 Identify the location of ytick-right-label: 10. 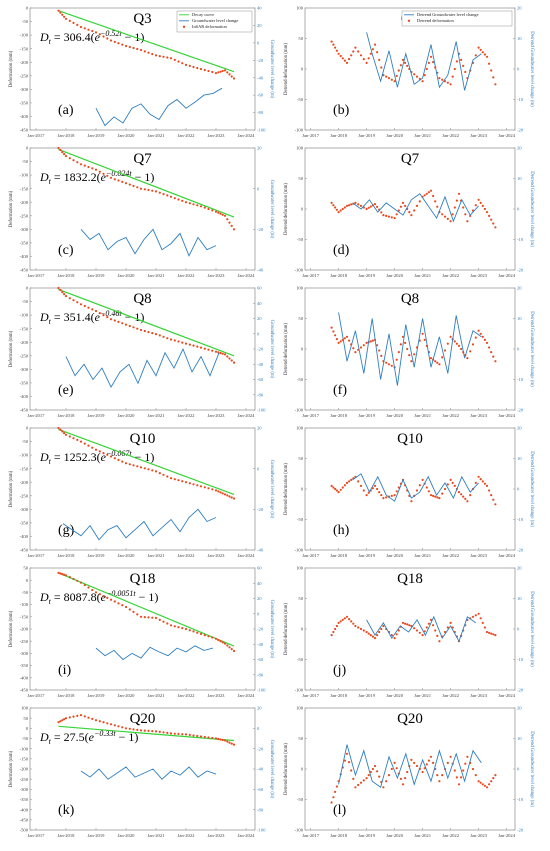
(519, 178).